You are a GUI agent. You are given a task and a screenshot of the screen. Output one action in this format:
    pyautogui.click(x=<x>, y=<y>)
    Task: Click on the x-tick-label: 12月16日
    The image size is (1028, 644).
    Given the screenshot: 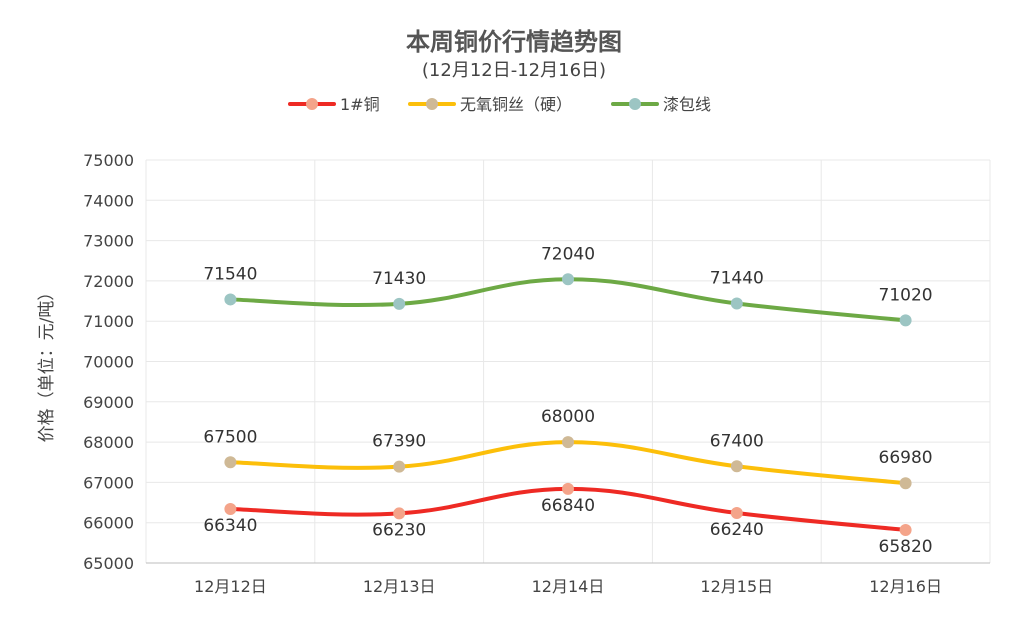 What is the action you would take?
    pyautogui.click(x=905, y=586)
    